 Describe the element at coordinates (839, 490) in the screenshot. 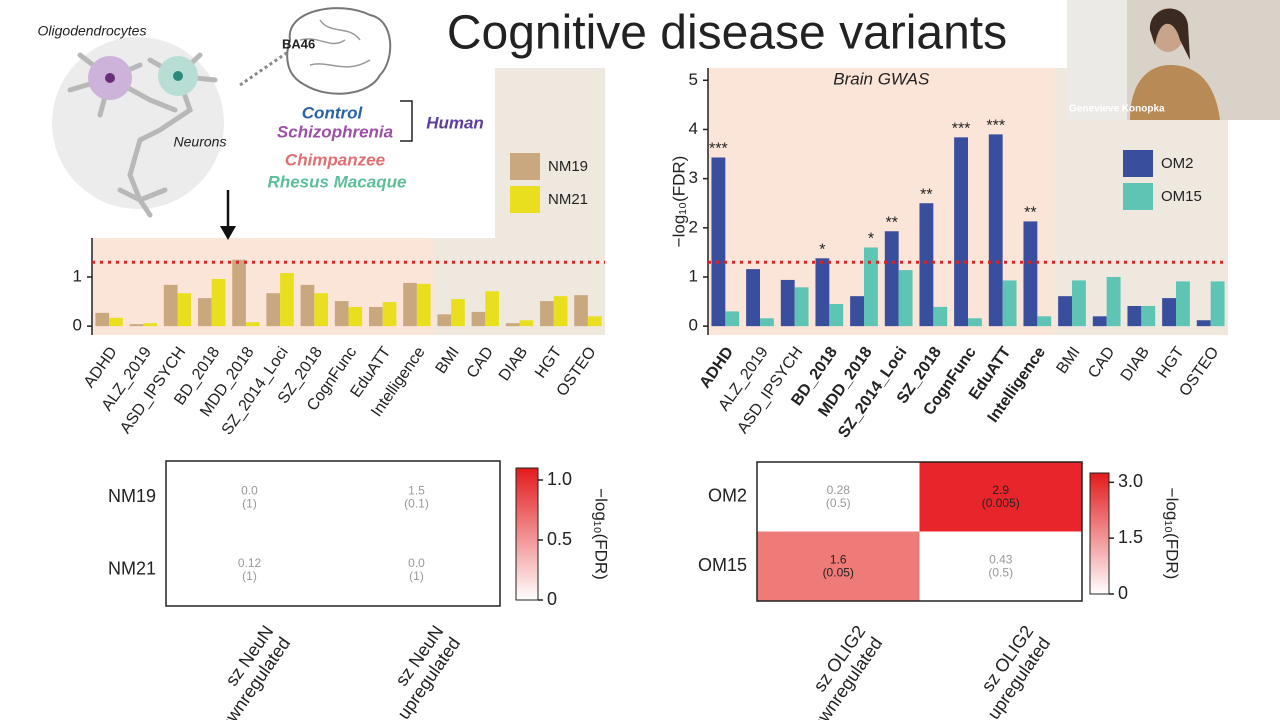

I see `cell-value: 0.28` at that location.